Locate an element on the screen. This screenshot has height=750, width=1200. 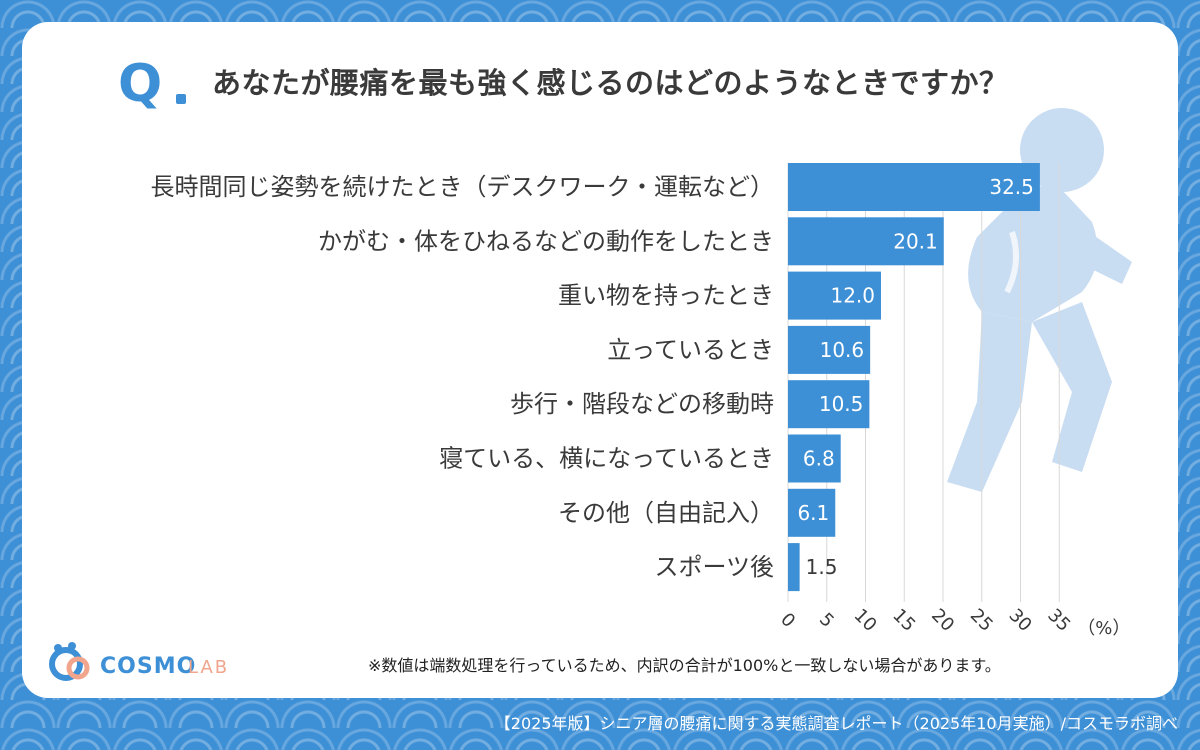
category-label: スポーツ後 is located at coordinates (714, 567).